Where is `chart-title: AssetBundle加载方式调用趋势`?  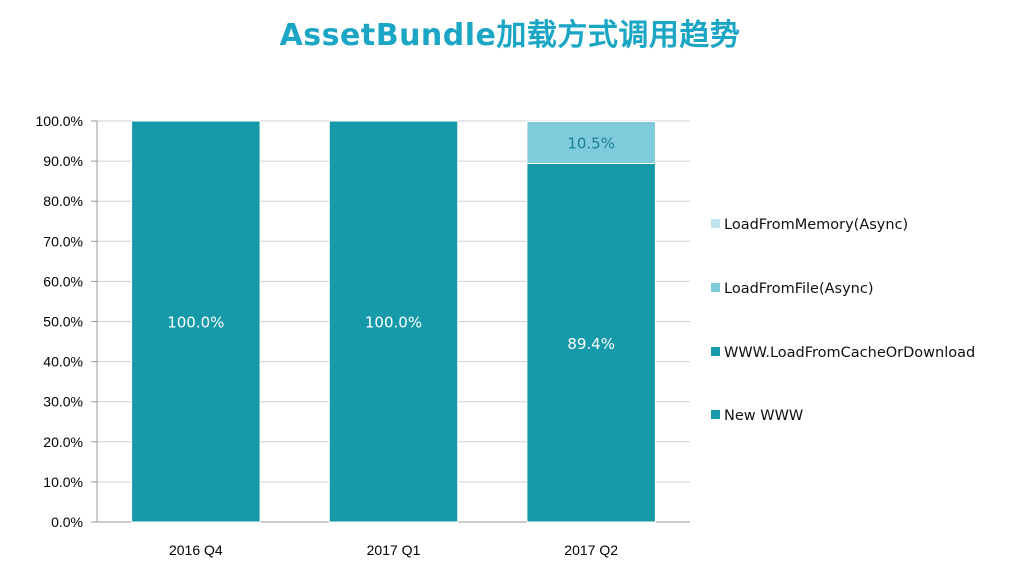
chart-title: AssetBundle加载方式调用趋势 is located at coordinates (510, 35).